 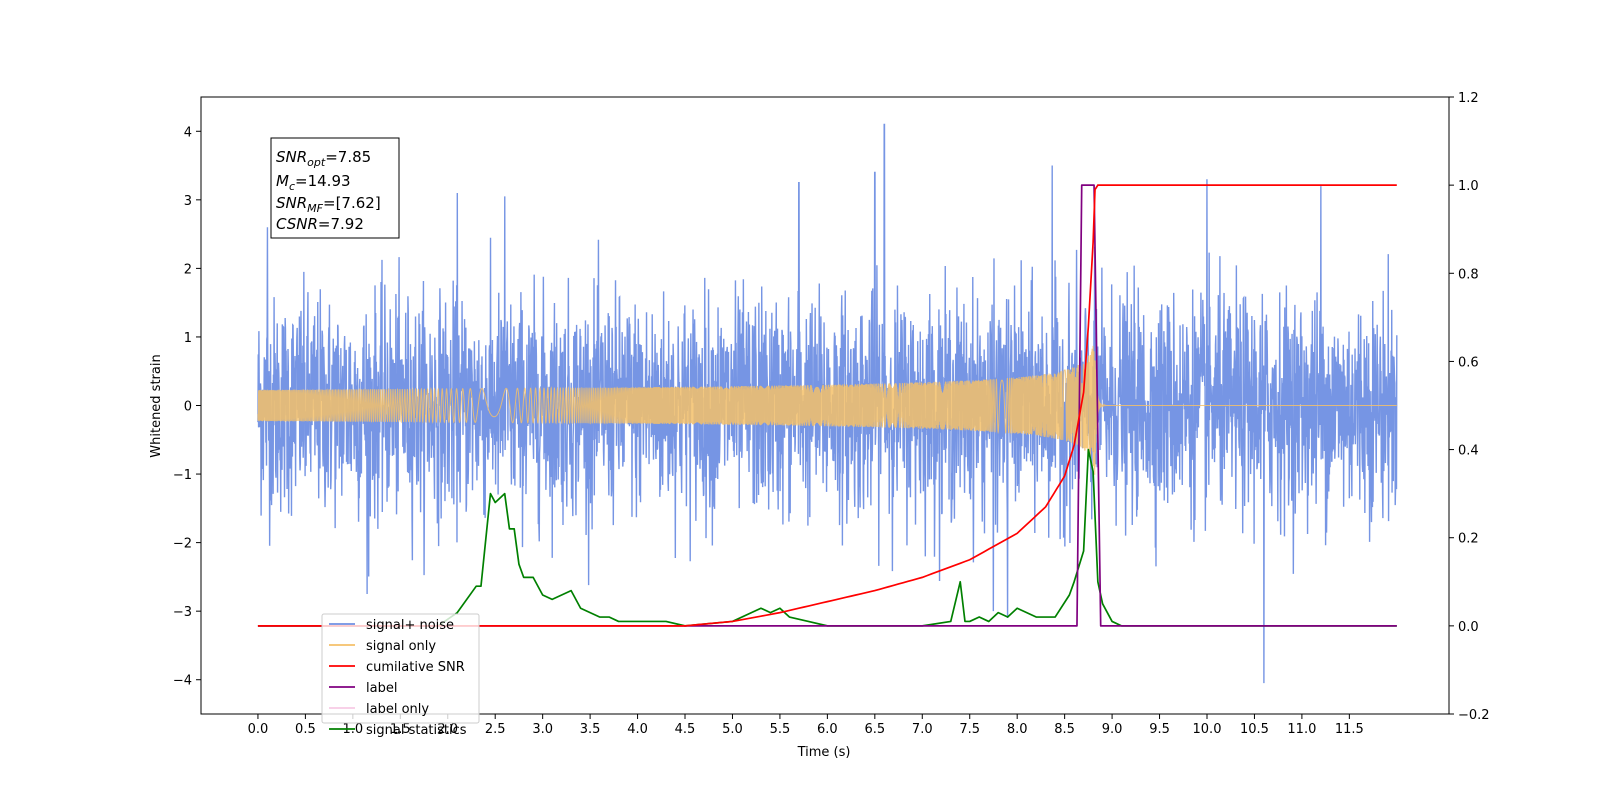 I want to click on x-axis-label: Time (s), so click(x=824, y=752).